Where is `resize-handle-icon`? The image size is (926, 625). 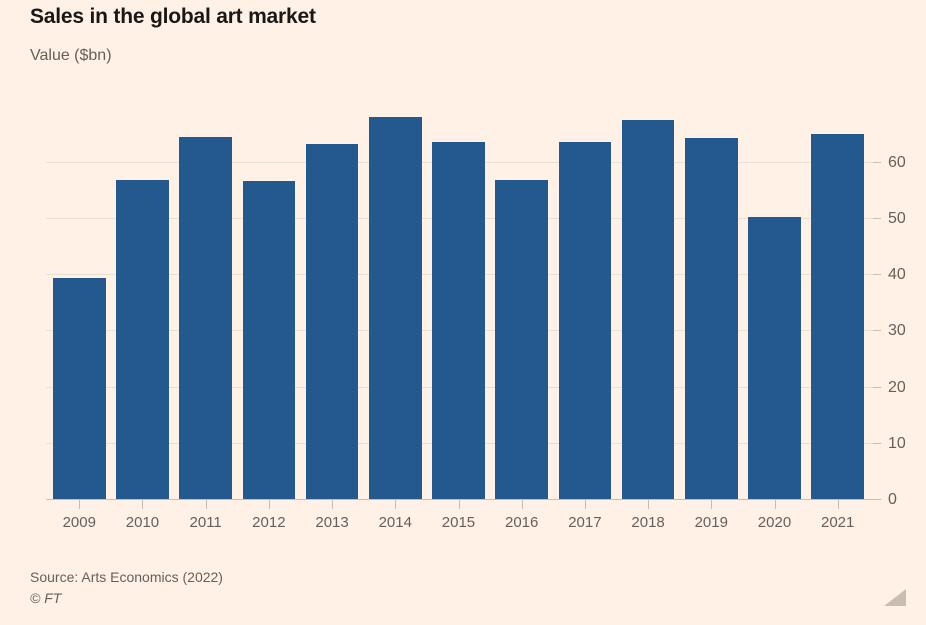
resize-handle-icon is located at coordinates (895, 597).